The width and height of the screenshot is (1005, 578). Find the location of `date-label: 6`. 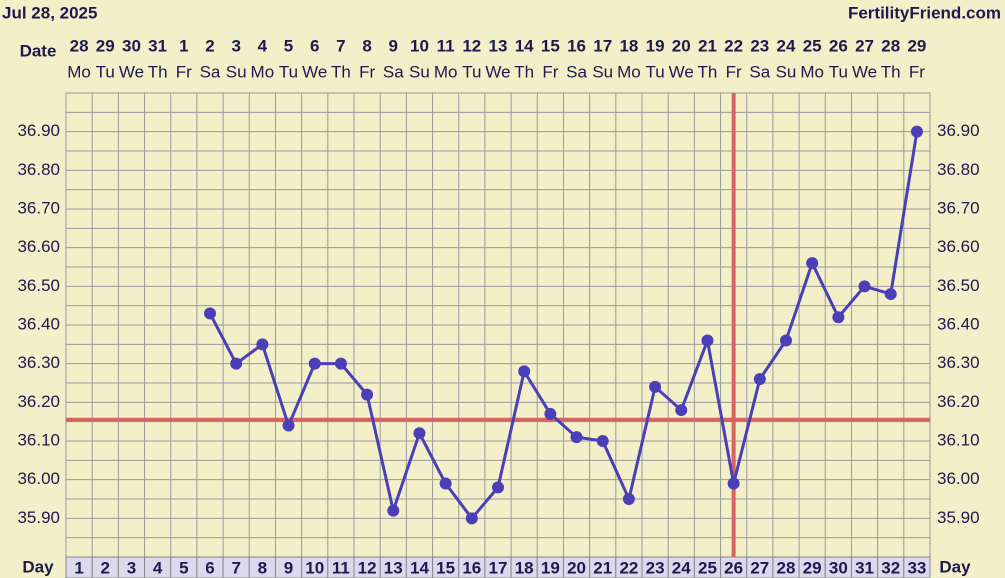

date-label: 6 is located at coordinates (314, 45).